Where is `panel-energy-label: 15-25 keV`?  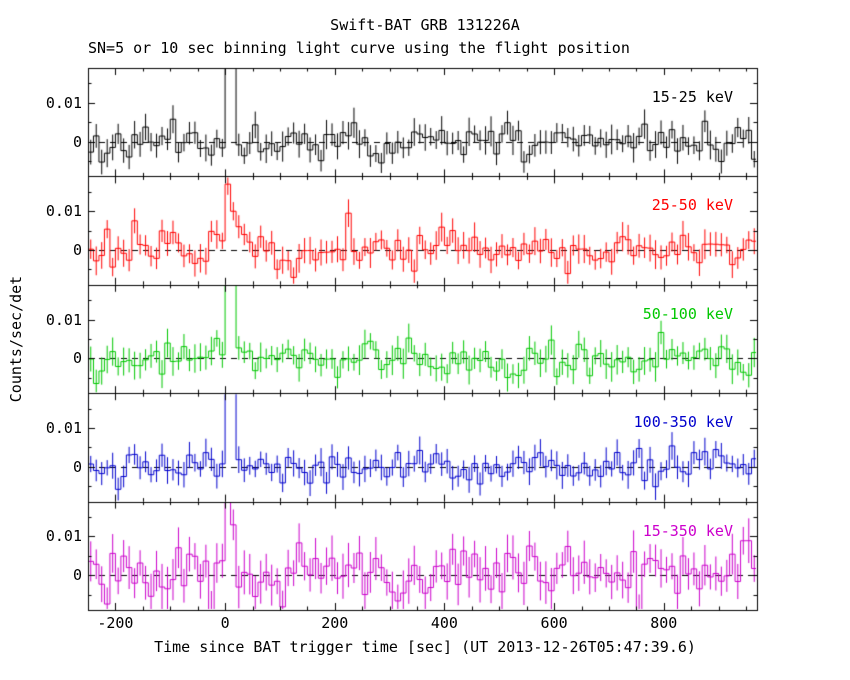 panel-energy-label: 15-25 keV is located at coordinates (692, 97).